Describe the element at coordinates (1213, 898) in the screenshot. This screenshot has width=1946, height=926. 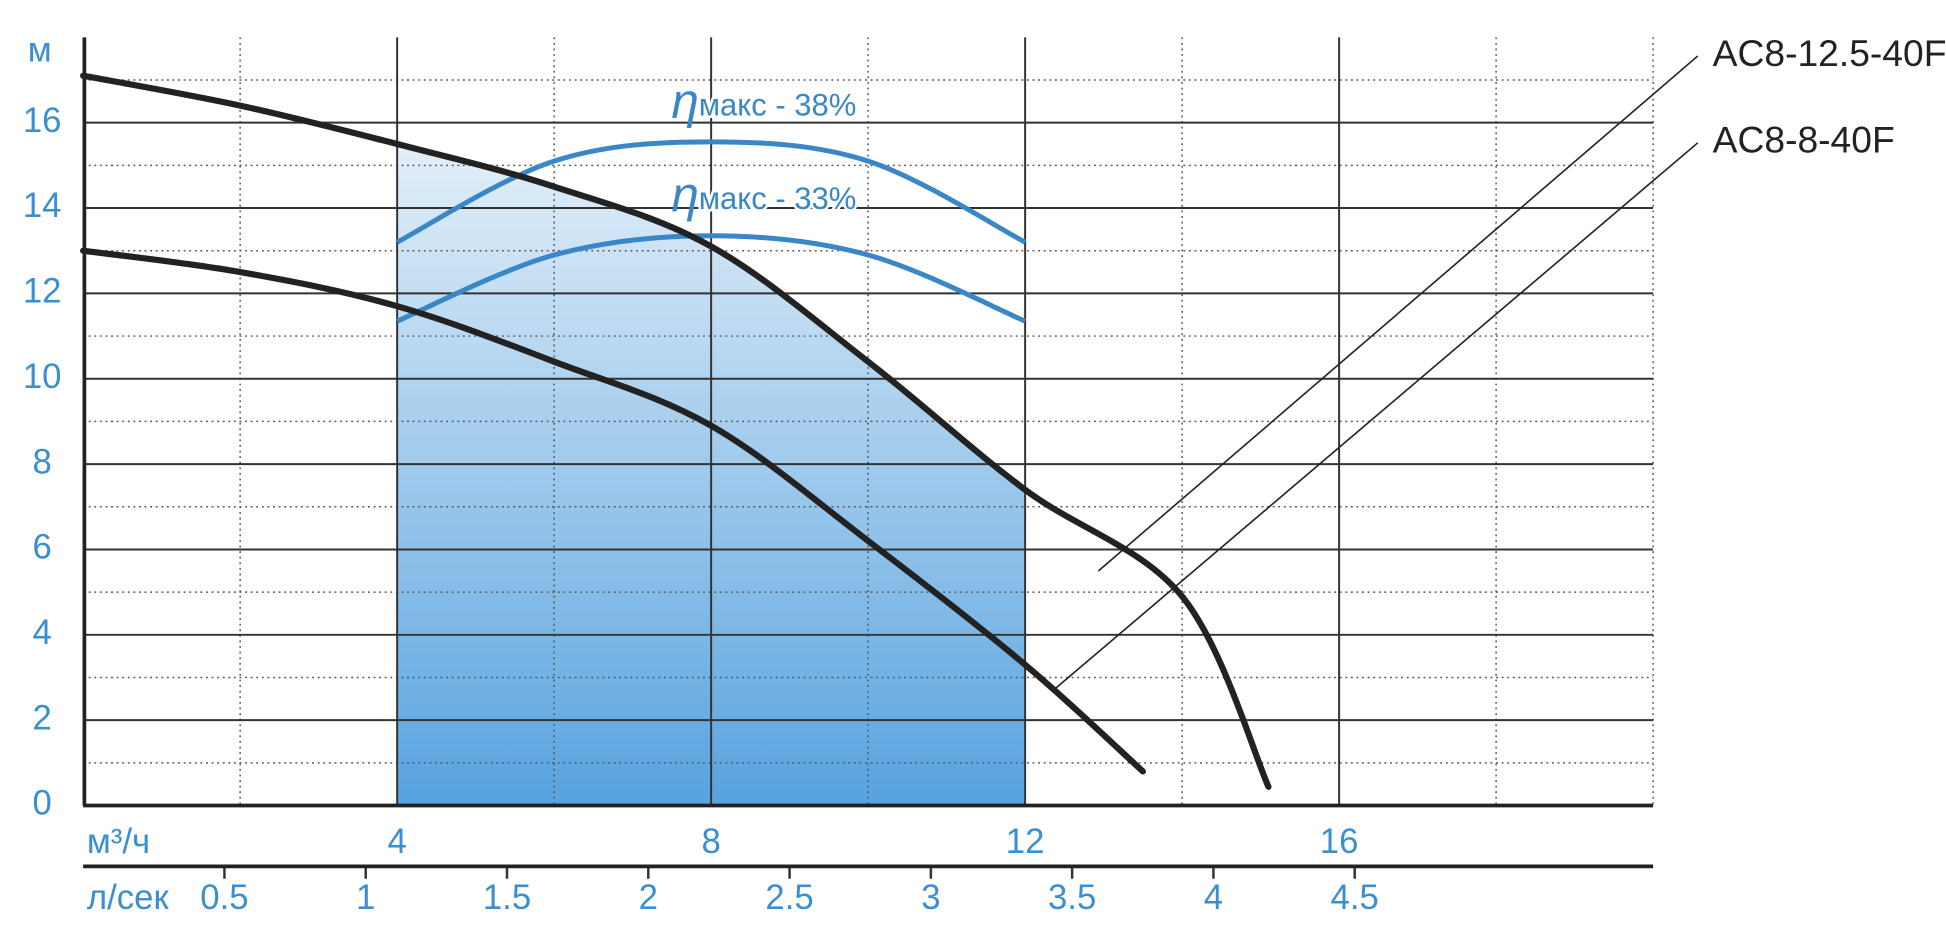
I see `x2-tick-label: 4` at that location.